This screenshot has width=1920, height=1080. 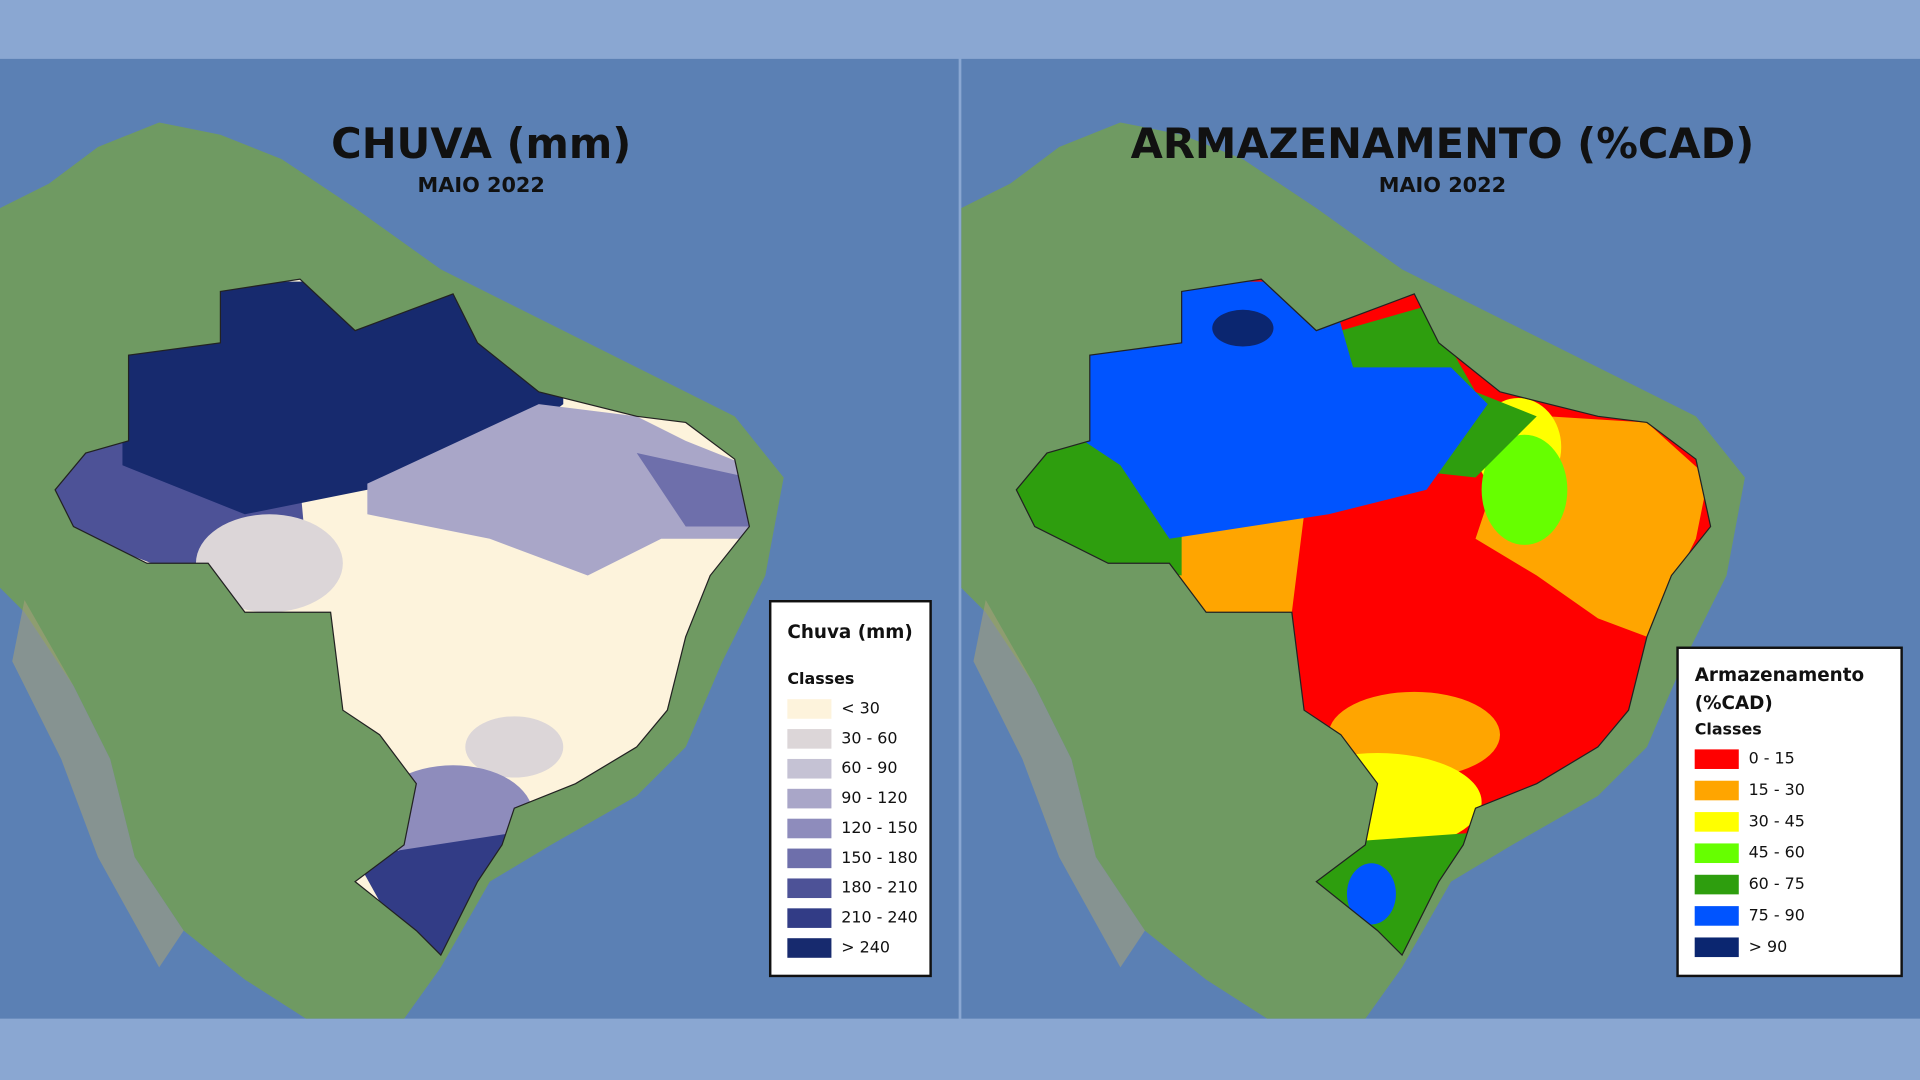 I want to click on legend-label: 30 - 45, so click(x=1777, y=820).